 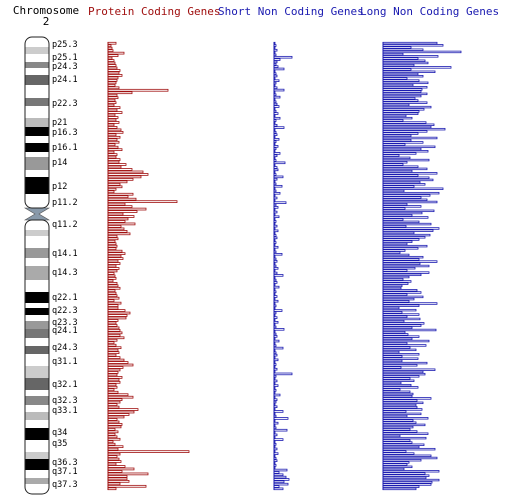 What do you see at coordinates (430, 11) in the screenshot?
I see `long-non-coding-header: Long Non Coding Genes` at bounding box center [430, 11].